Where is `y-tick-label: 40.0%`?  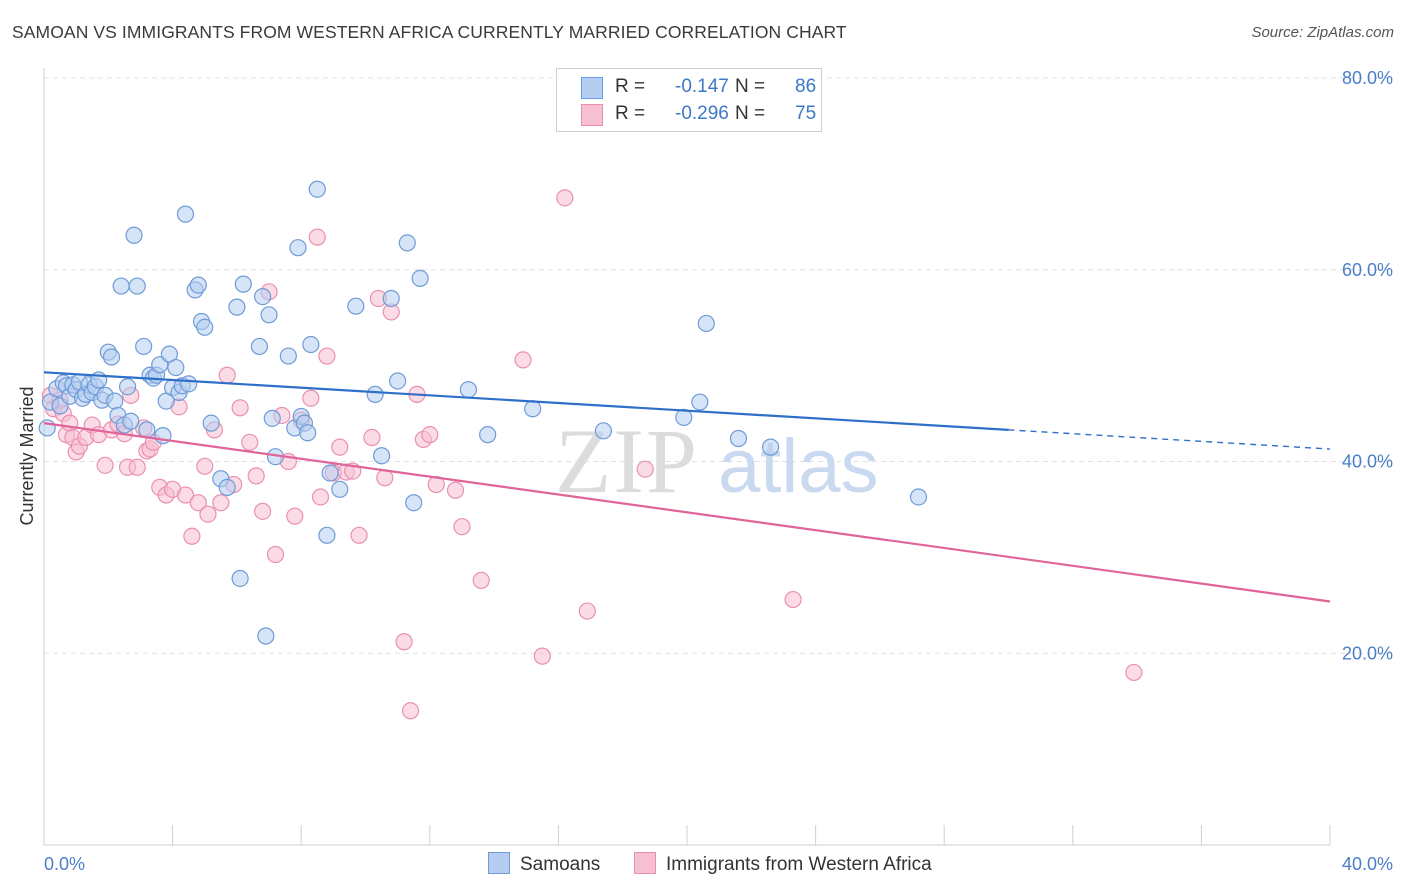 y-tick-label: 40.0% is located at coordinates (1367, 462).